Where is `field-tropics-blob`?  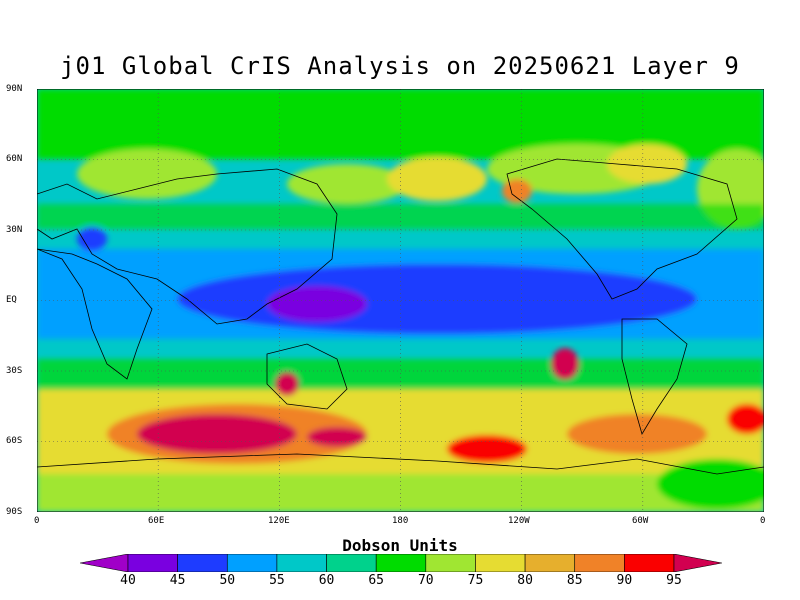
field-tropics-blob is located at coordinates (92, 239).